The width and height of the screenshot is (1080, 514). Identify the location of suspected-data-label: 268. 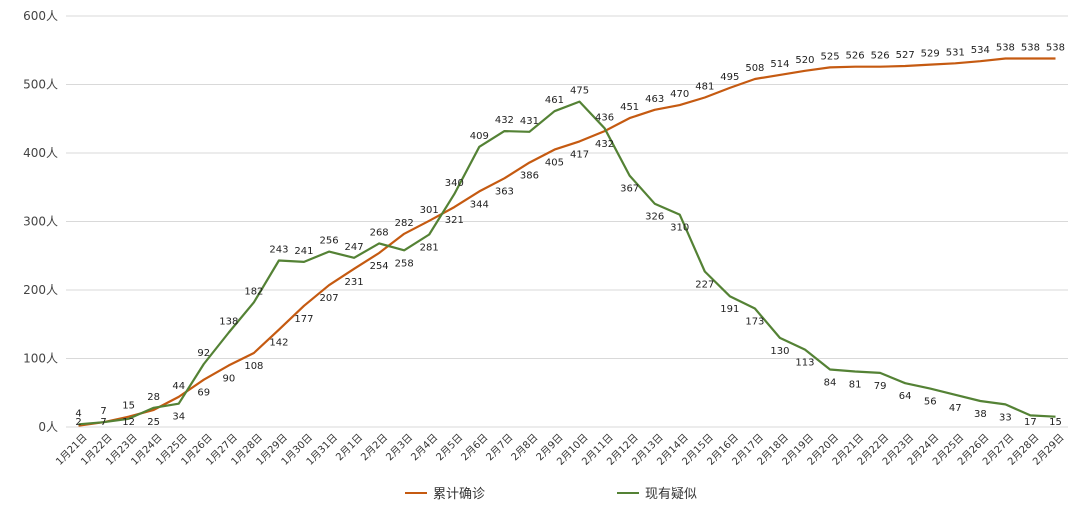
(379, 232).